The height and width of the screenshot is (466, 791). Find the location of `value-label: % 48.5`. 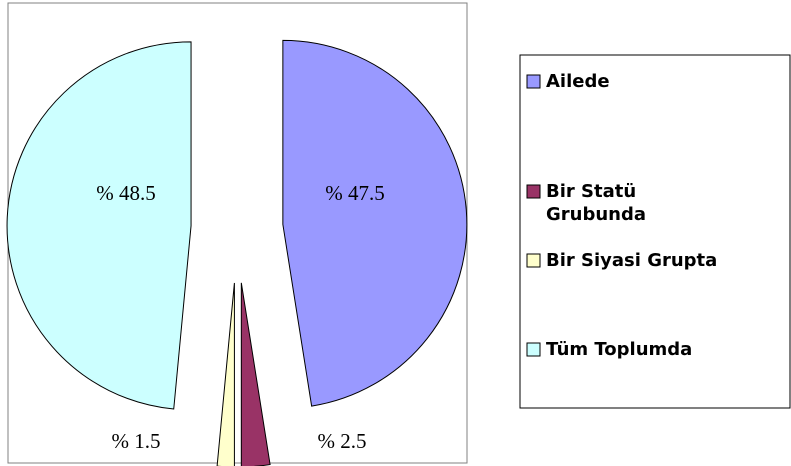

value-label: % 48.5 is located at coordinates (126, 193).